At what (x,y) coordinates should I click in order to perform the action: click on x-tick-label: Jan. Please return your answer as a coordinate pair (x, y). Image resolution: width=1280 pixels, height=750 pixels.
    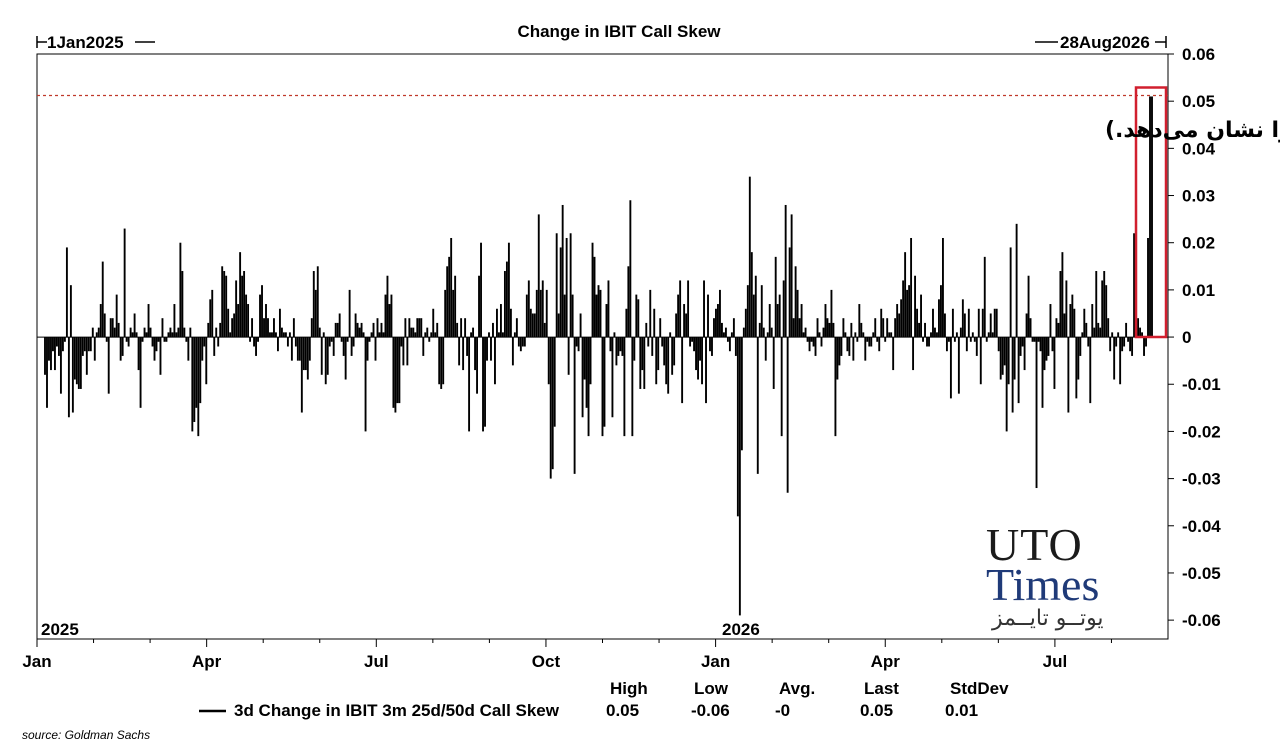
    Looking at the image, I should click on (715, 661).